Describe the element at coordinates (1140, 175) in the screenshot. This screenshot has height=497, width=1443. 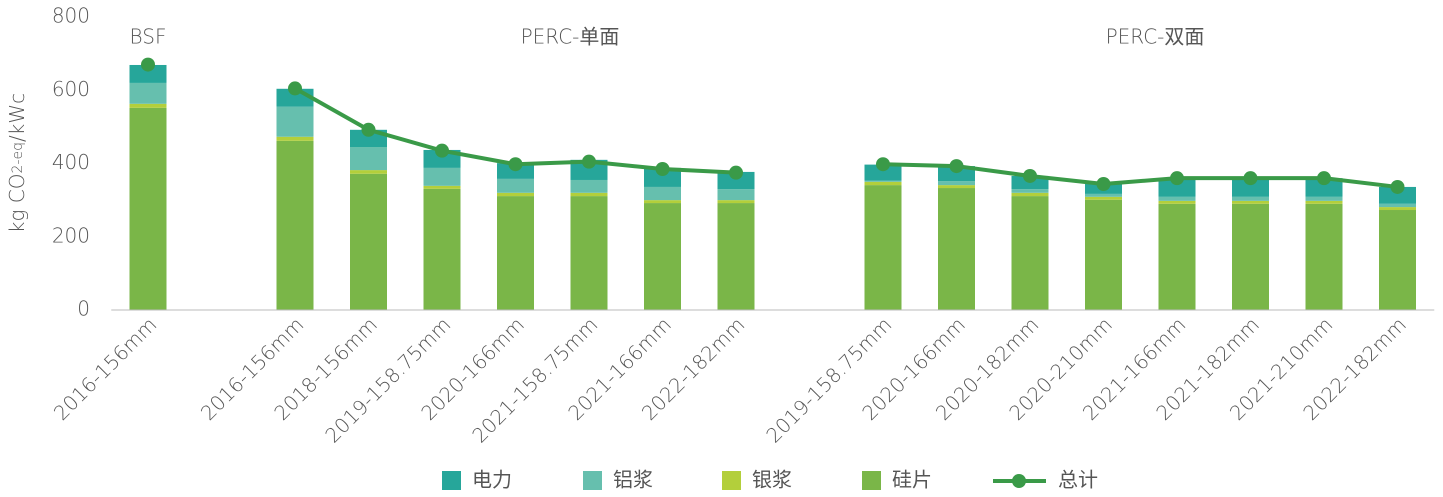
I see `total-line` at that location.